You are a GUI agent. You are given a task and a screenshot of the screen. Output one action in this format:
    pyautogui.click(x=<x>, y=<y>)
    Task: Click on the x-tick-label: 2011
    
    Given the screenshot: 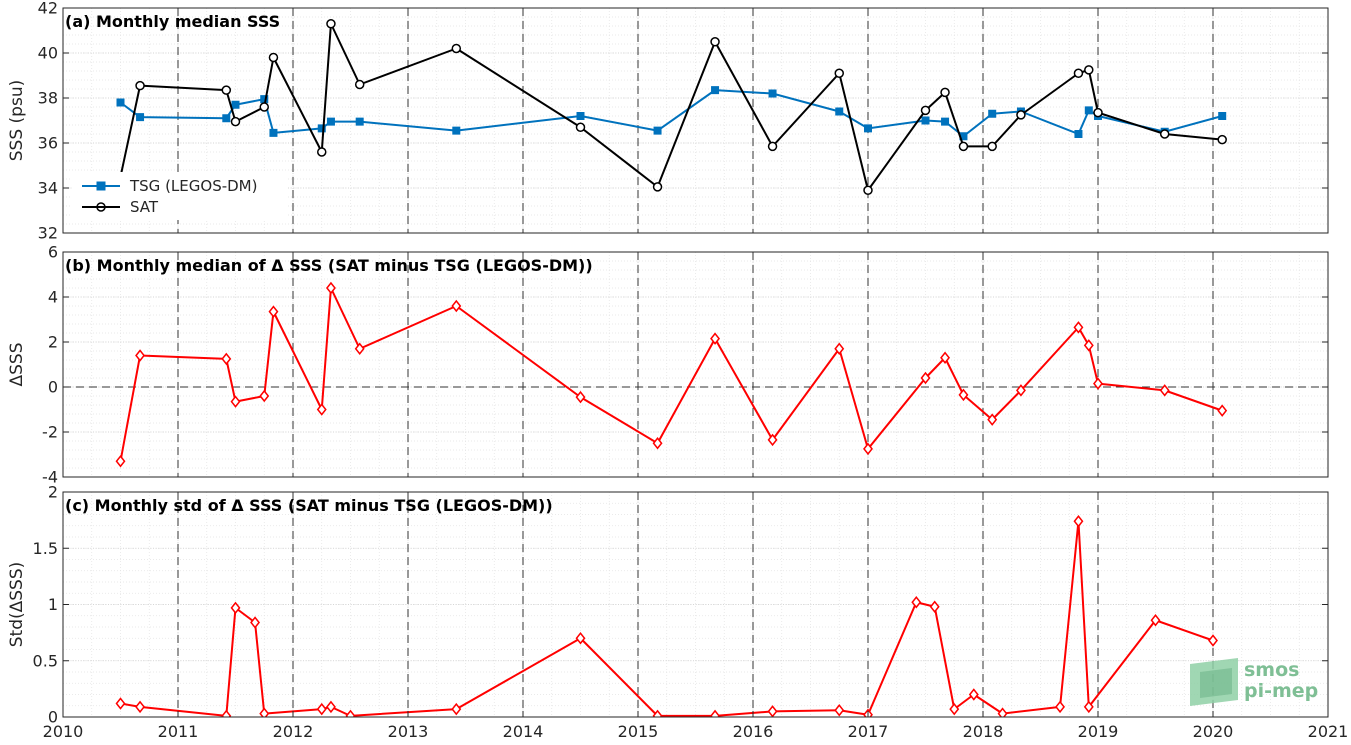 What is the action you would take?
    pyautogui.click(x=178, y=731)
    